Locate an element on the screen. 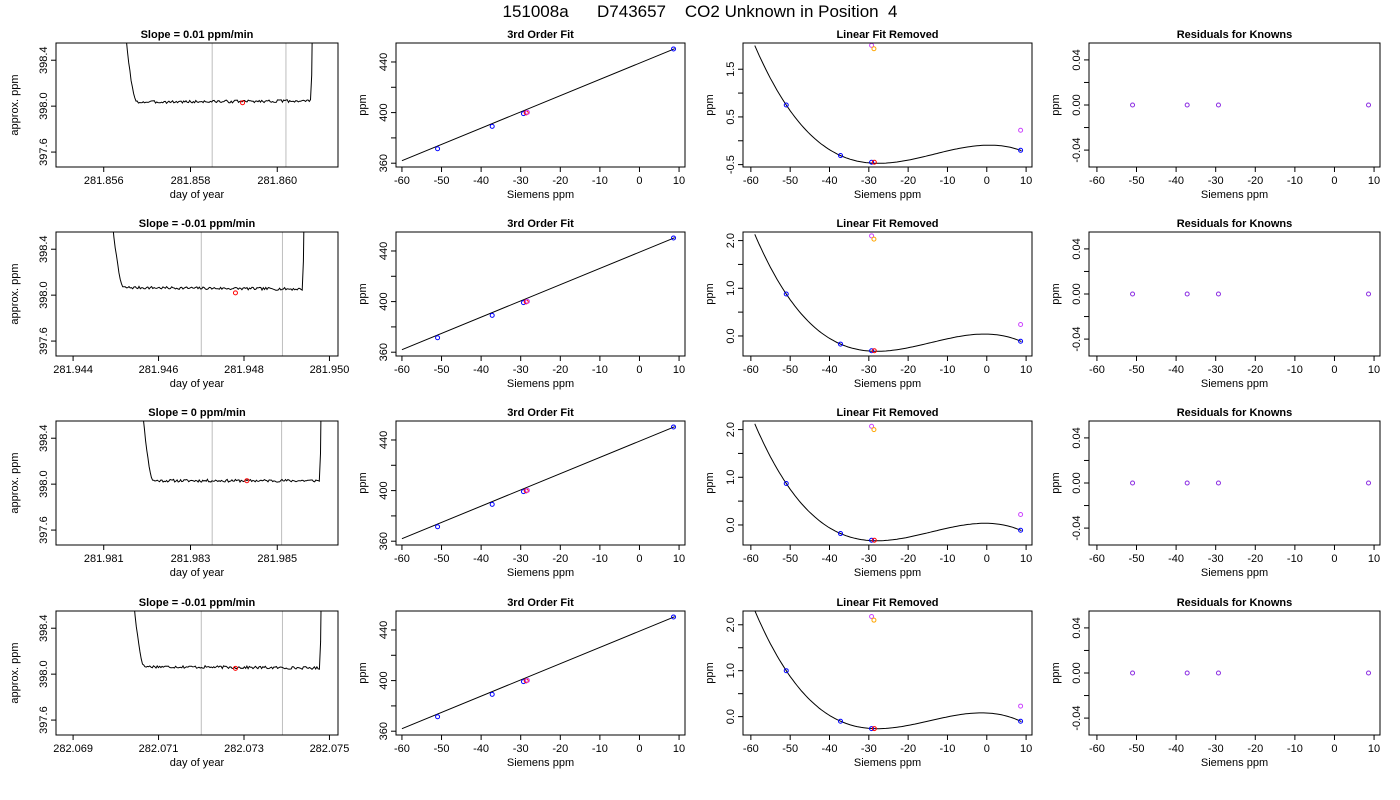 This screenshot has height=800, width=1400. x-tick-label: 281.948 is located at coordinates (244, 370).